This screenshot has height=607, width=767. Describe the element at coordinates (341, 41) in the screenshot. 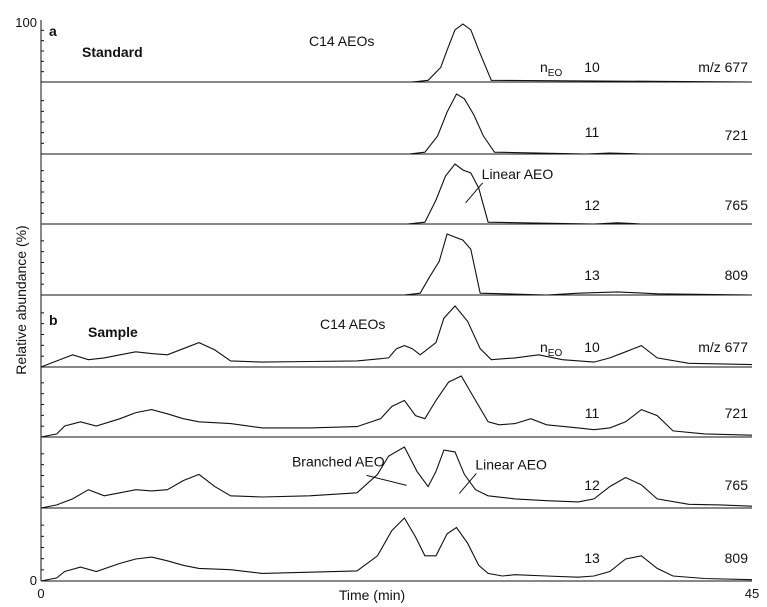

I see `section-a-series-title: C14 AEOs` at that location.